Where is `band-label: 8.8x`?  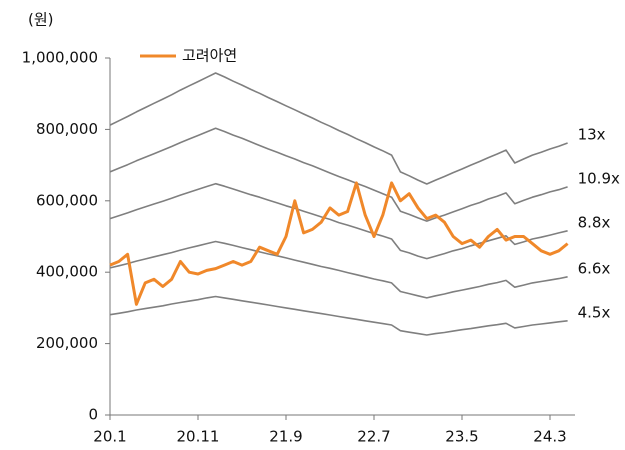 band-label: 8.8x is located at coordinates (594, 222).